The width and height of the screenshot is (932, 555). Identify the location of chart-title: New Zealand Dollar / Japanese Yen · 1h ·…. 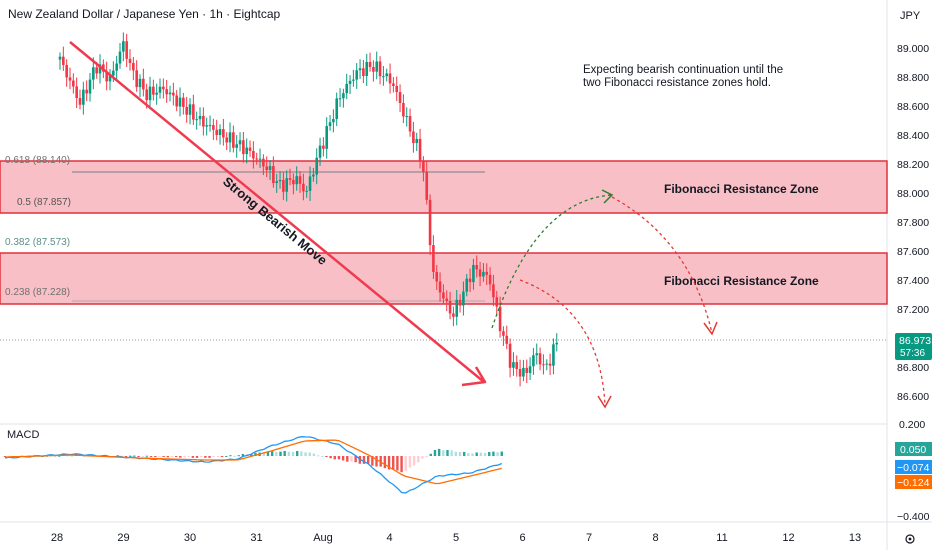
(144, 14).